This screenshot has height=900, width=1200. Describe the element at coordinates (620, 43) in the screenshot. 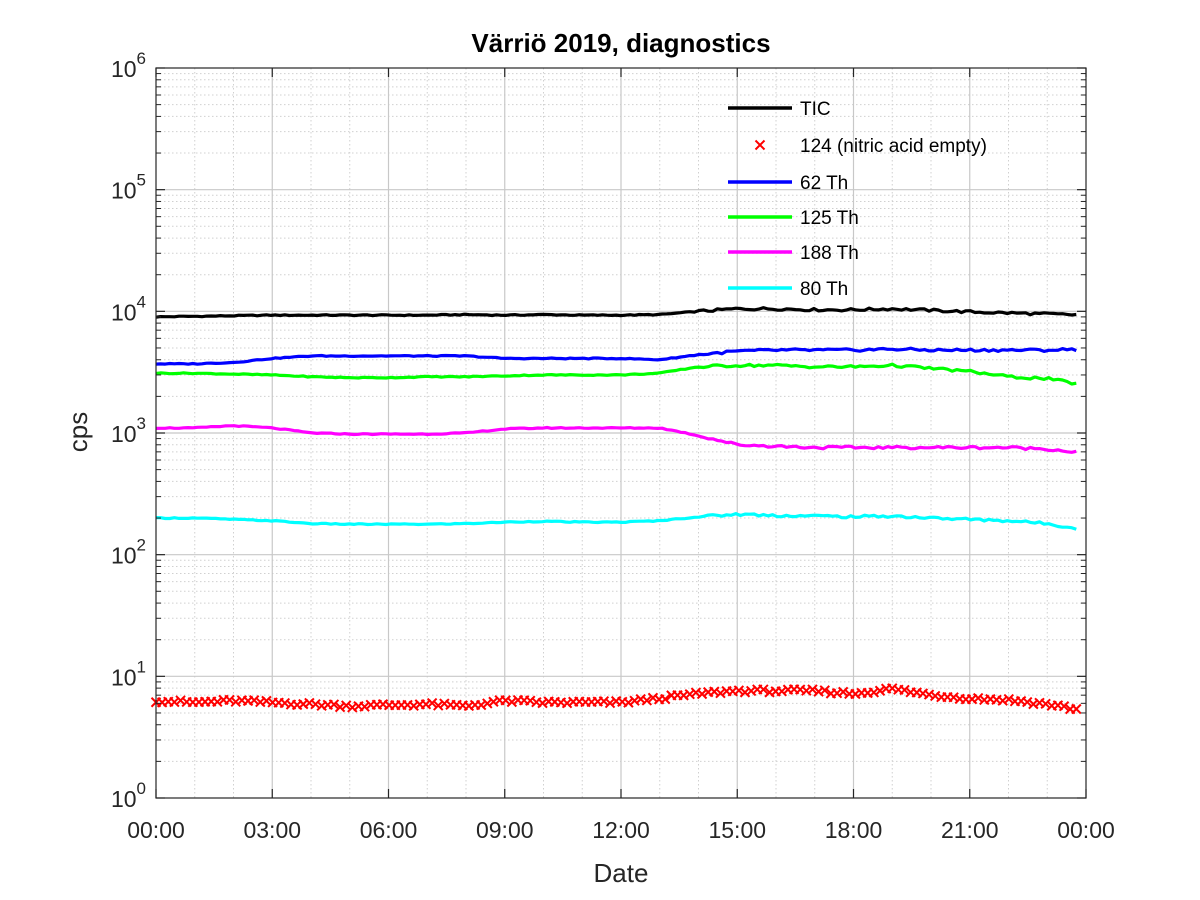

I see `chart-title: Värriö 2019, diagnostics` at that location.